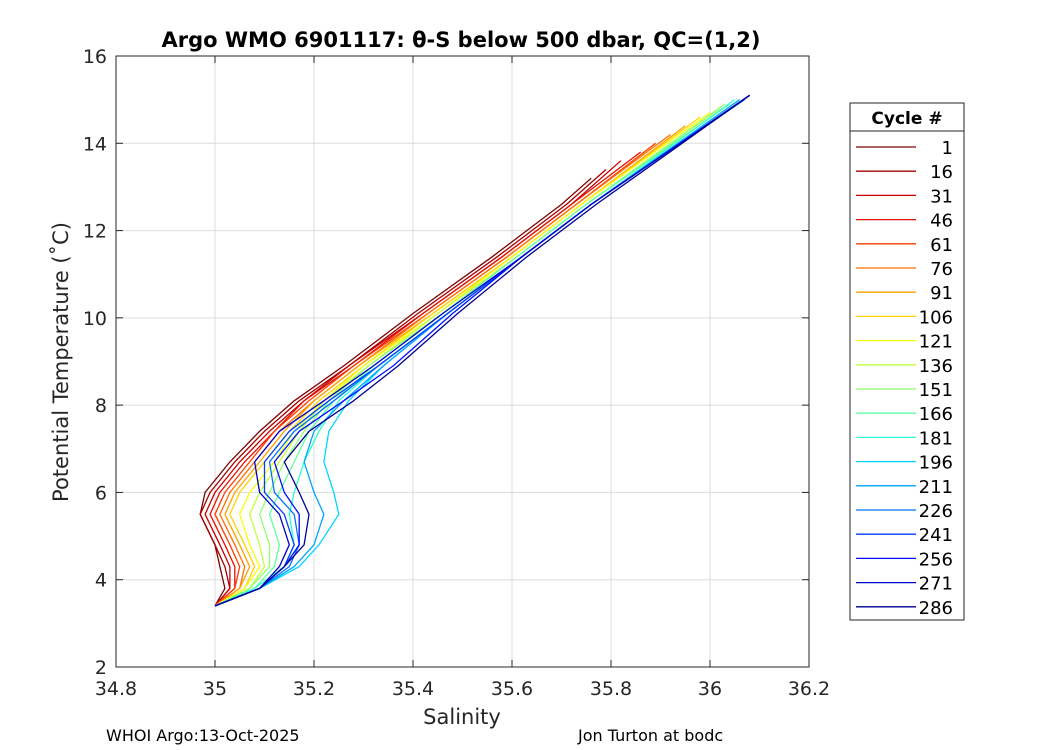 Image resolution: width=1050 pixels, height=750 pixels. I want to click on legend-label-cycle-256: 256, so click(936, 559).